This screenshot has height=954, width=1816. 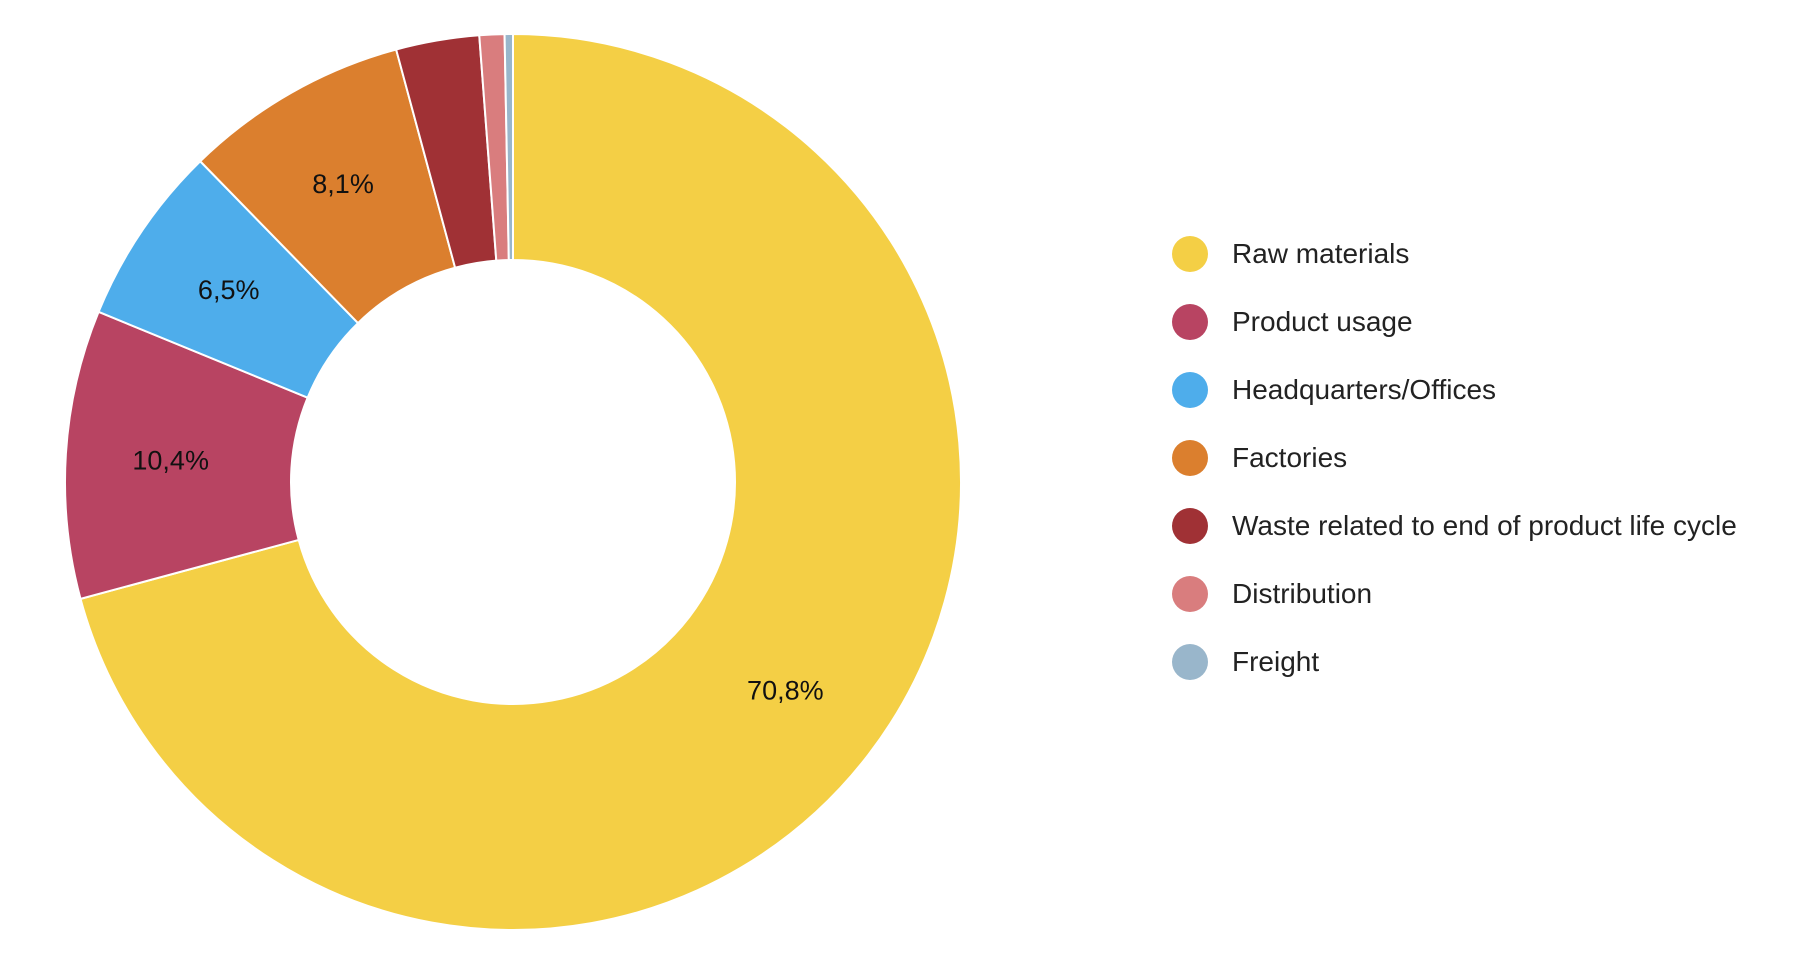 I want to click on legend-item-factories: Factories, so click(x=1454, y=458).